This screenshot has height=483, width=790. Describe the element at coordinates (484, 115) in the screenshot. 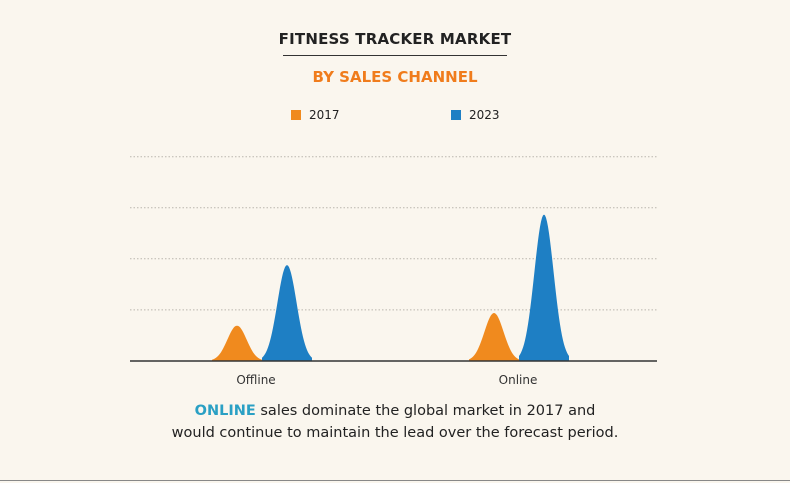

I see `legend-label-2023: 2023` at that location.